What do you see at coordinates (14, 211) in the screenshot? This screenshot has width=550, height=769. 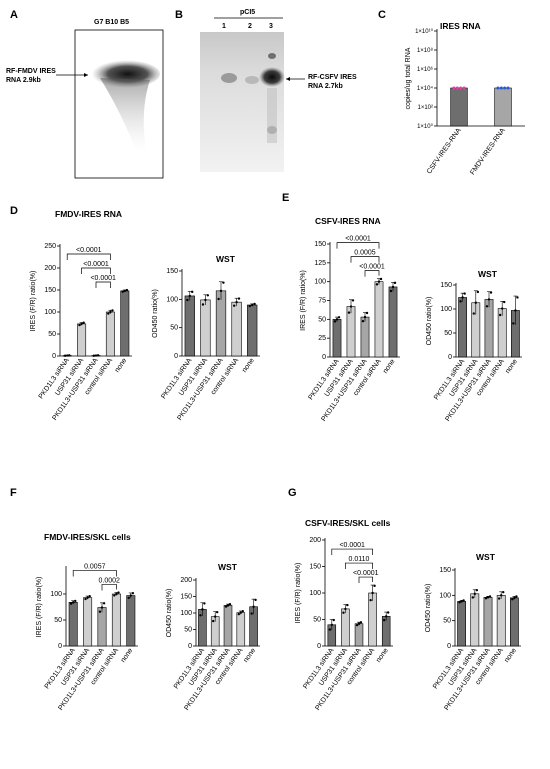 I see `panel-label-d: D` at bounding box center [14, 211].